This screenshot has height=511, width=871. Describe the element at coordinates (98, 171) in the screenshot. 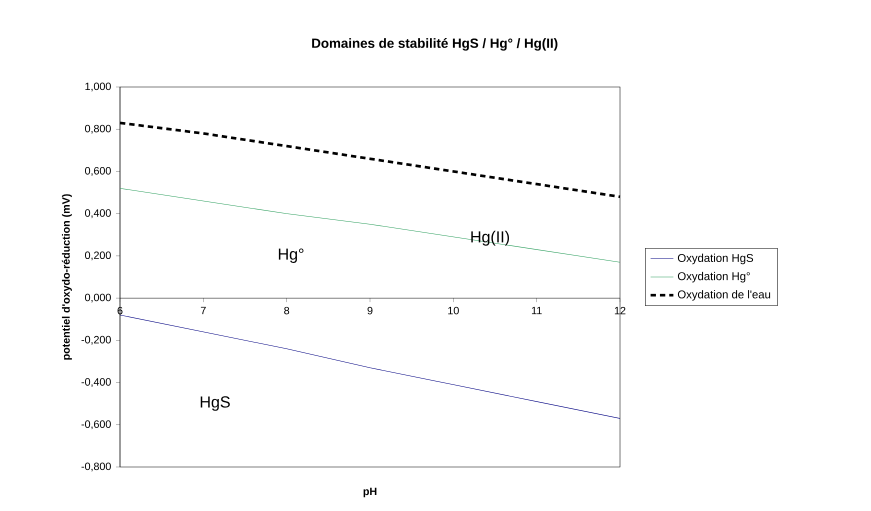

I see `y-tick-label: 0,600` at that location.